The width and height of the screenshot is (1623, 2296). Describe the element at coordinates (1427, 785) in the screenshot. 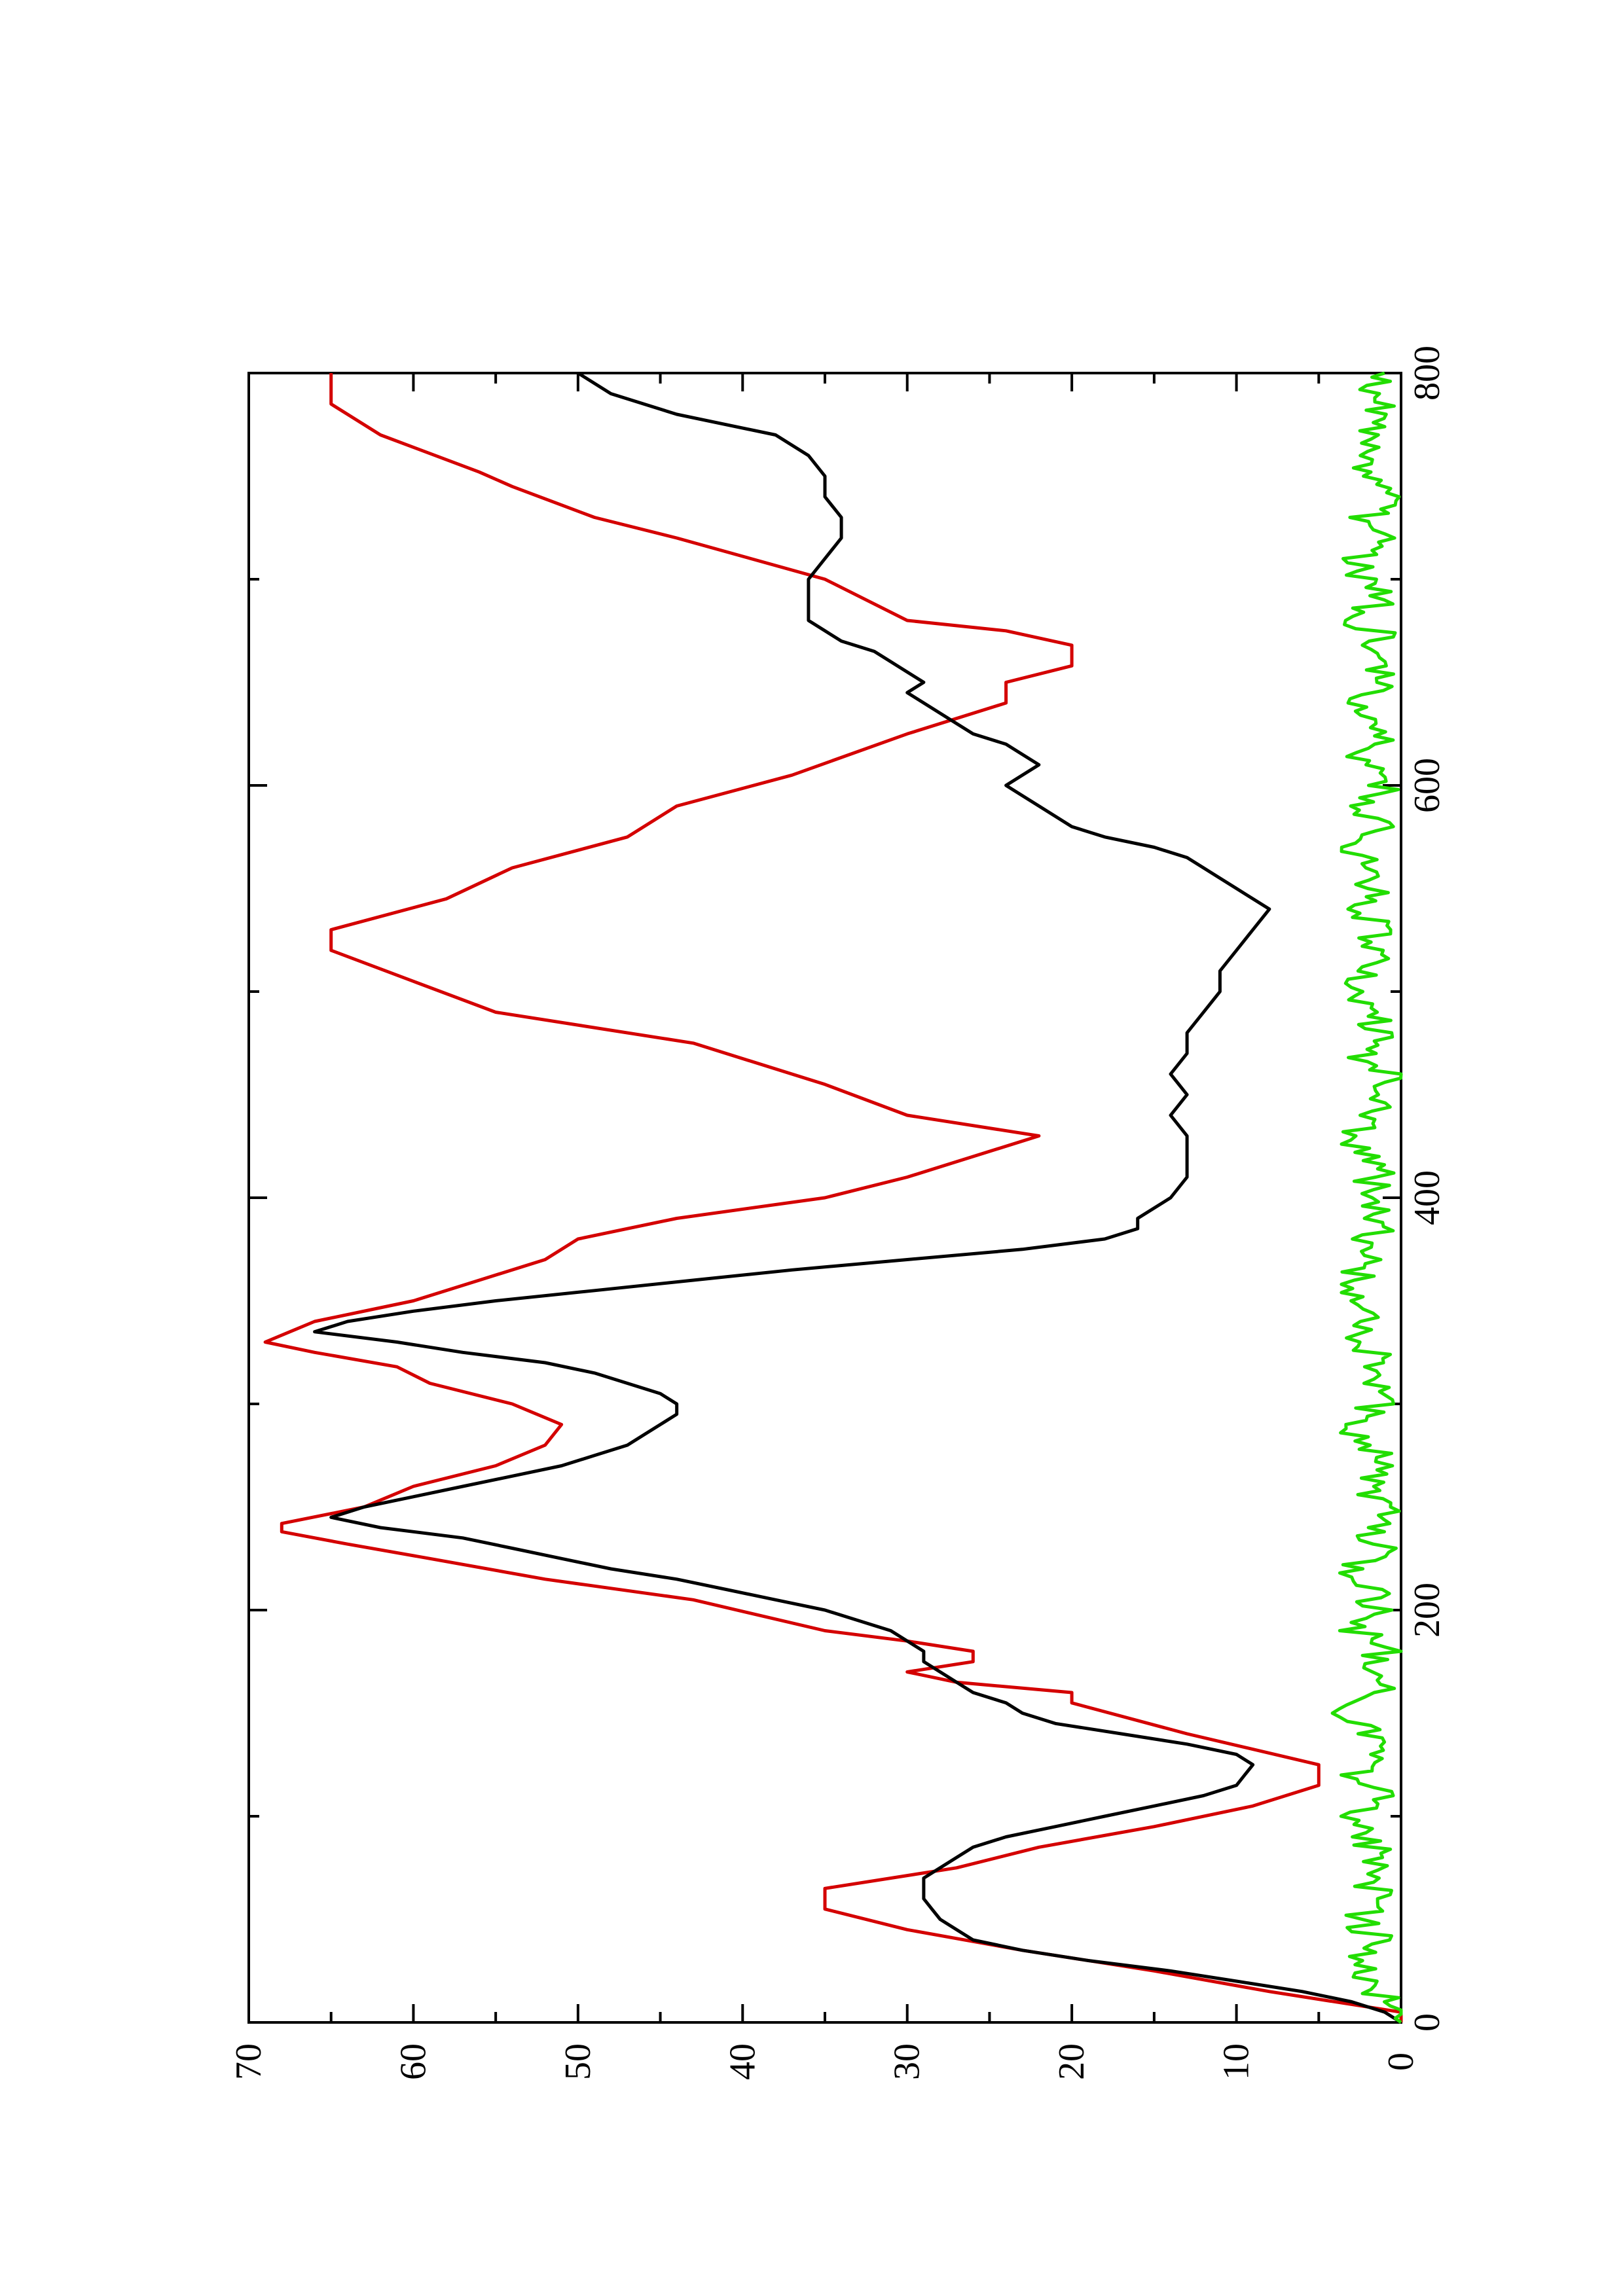

I see `x-tick-label: 600` at that location.